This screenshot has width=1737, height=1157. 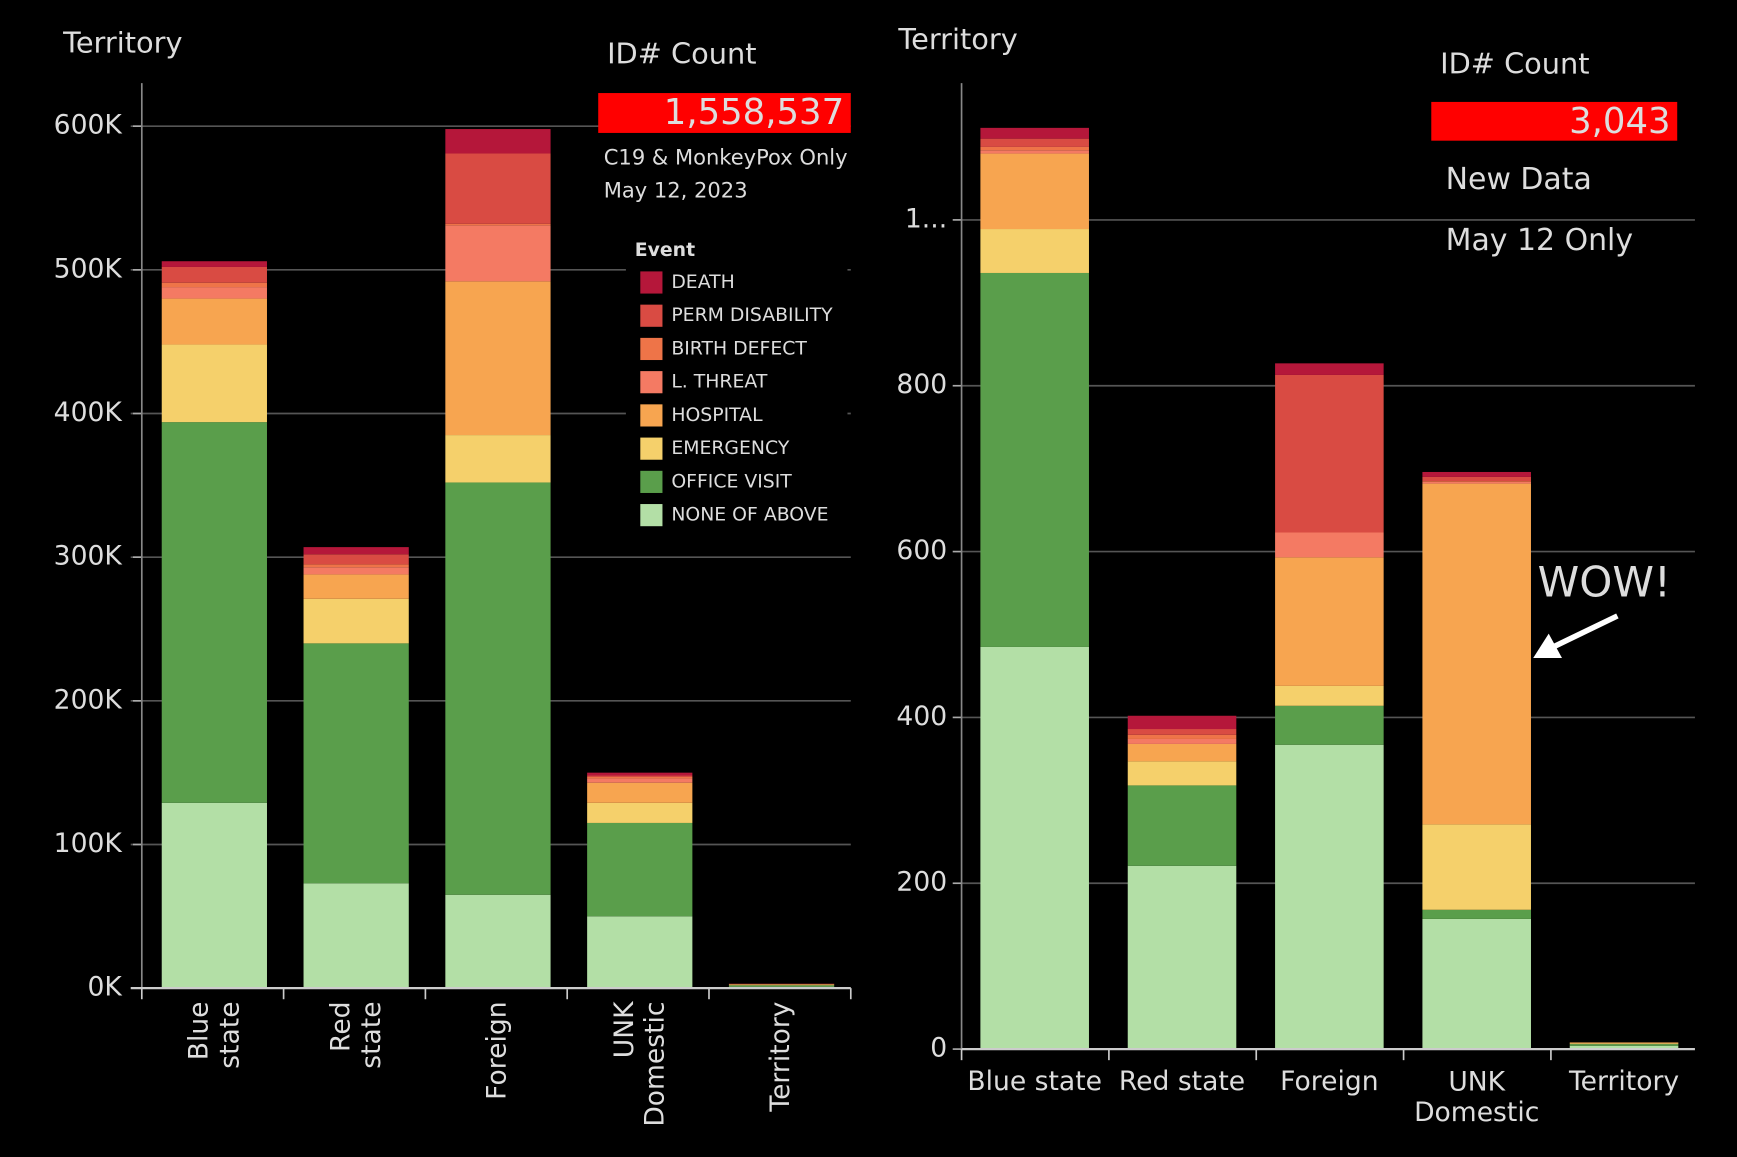 I want to click on note: May 12 Only, so click(x=1539, y=240).